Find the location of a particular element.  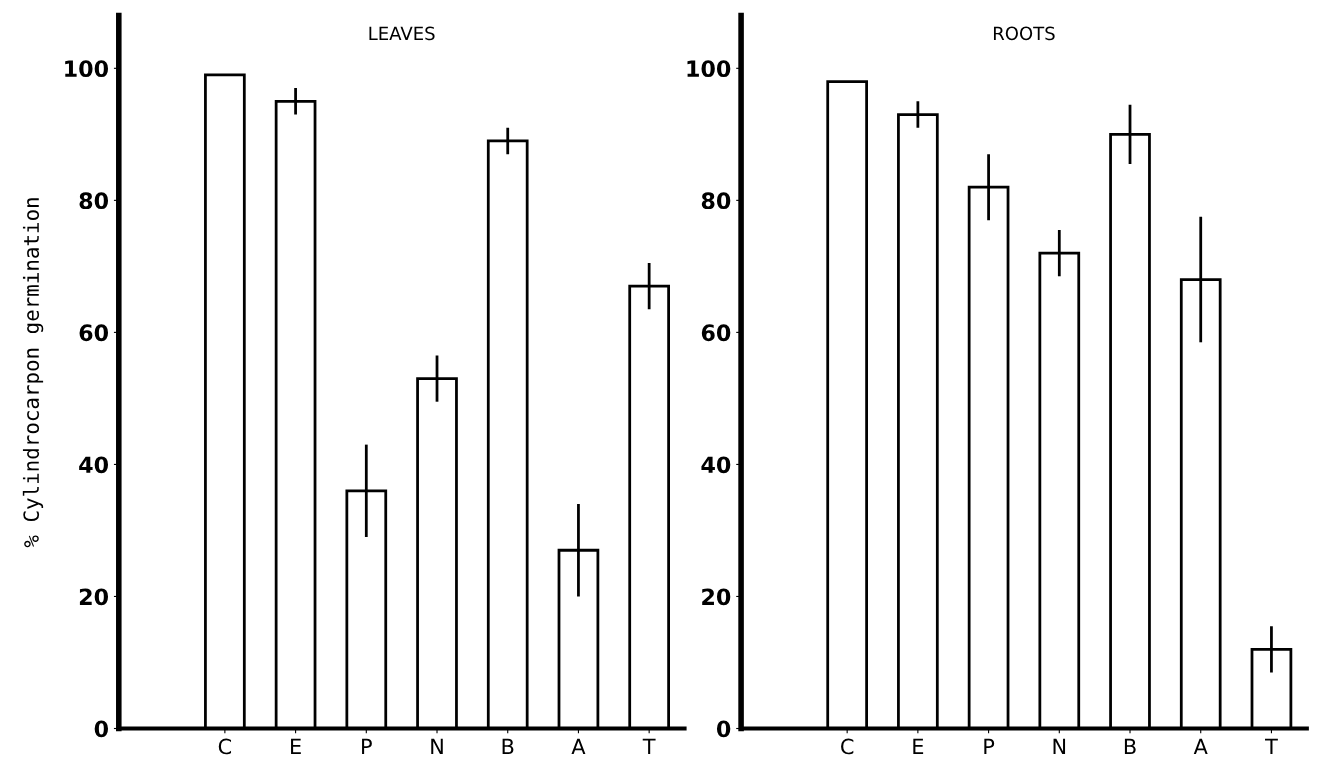

chart-title: LEAVES is located at coordinates (402, 33).